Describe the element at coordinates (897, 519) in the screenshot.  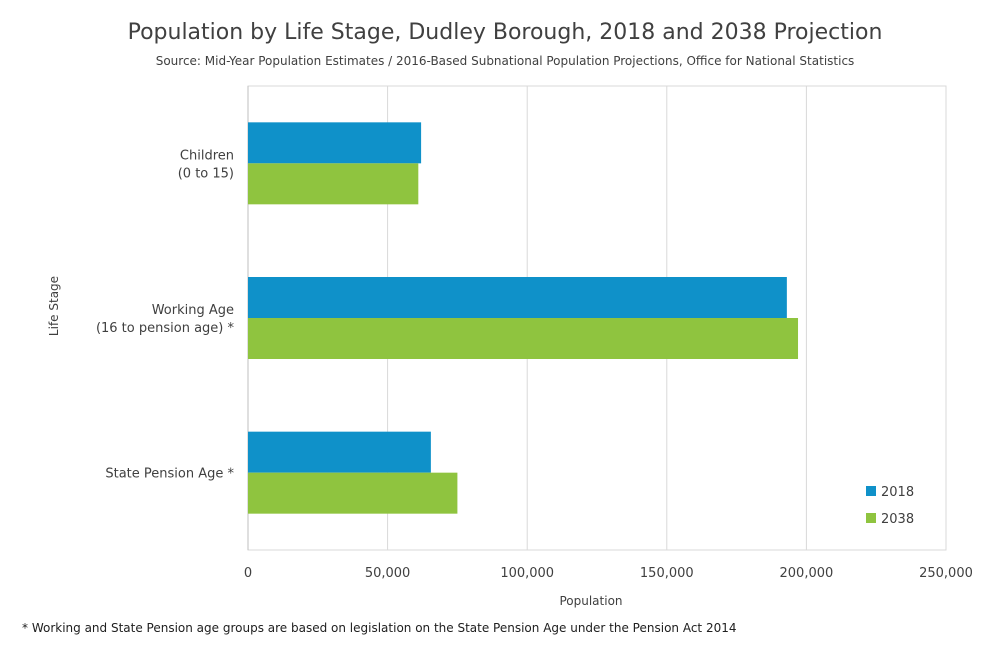
I see `legend-label-2038: 2038` at that location.